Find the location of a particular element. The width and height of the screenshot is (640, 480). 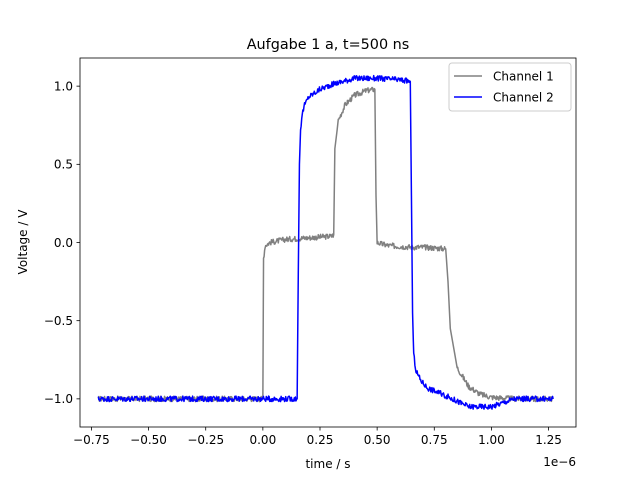

x-tick-label: 0.50 is located at coordinates (377, 440).